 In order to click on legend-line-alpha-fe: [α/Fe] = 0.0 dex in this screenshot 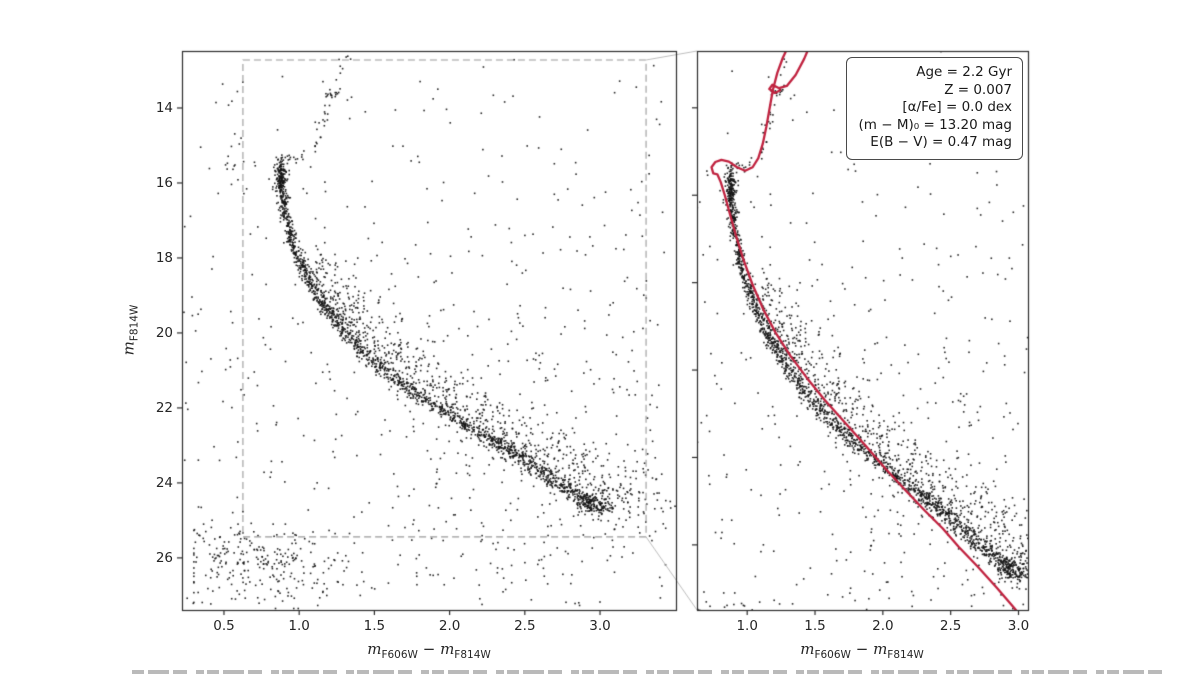, I will do `click(957, 107)`.